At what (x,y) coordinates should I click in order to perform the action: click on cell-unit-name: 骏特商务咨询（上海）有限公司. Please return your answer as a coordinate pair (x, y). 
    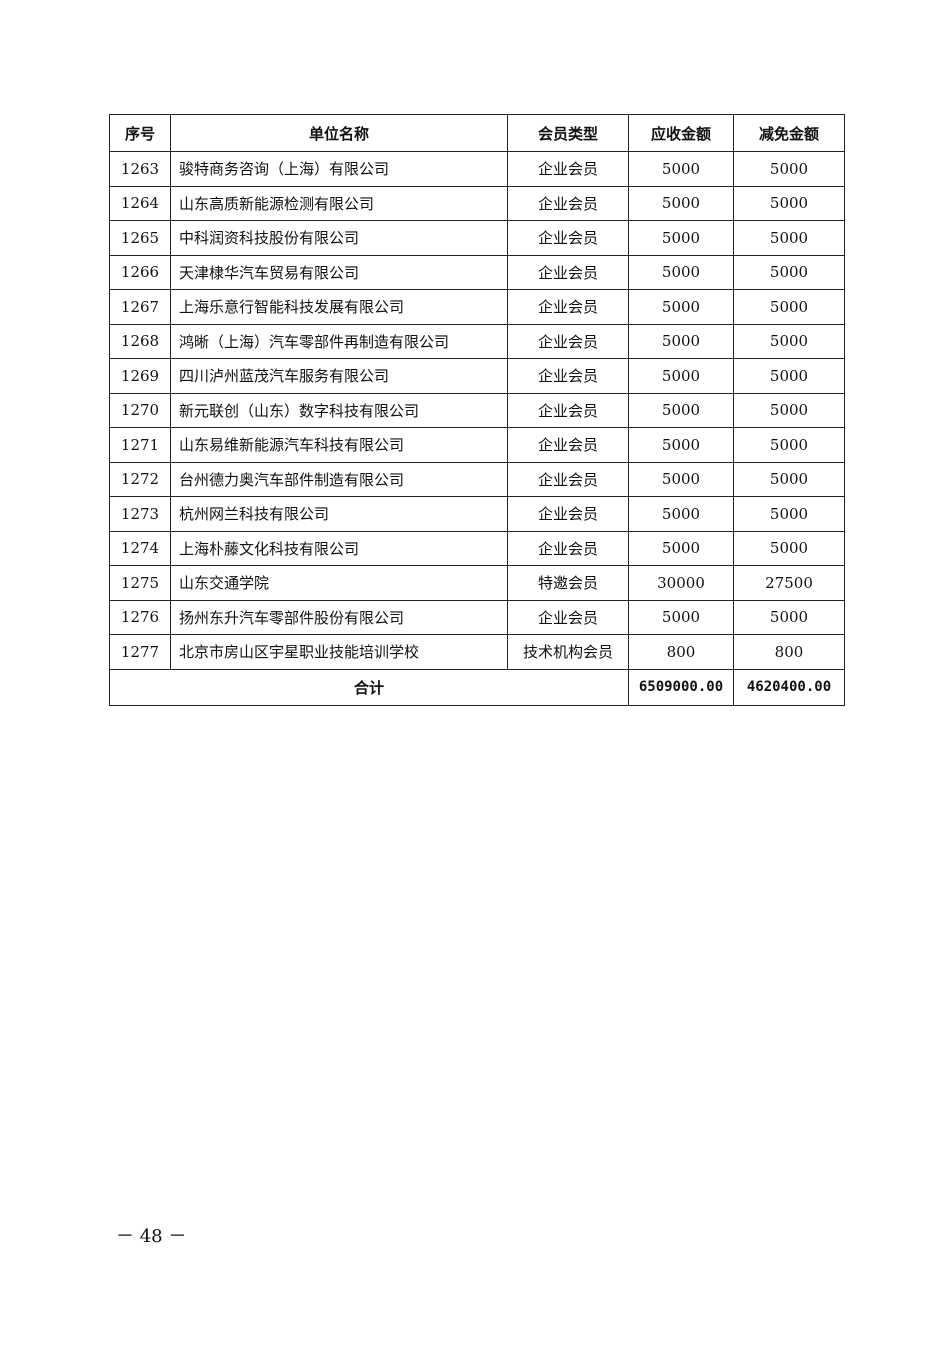
    Looking at the image, I should click on (339, 169).